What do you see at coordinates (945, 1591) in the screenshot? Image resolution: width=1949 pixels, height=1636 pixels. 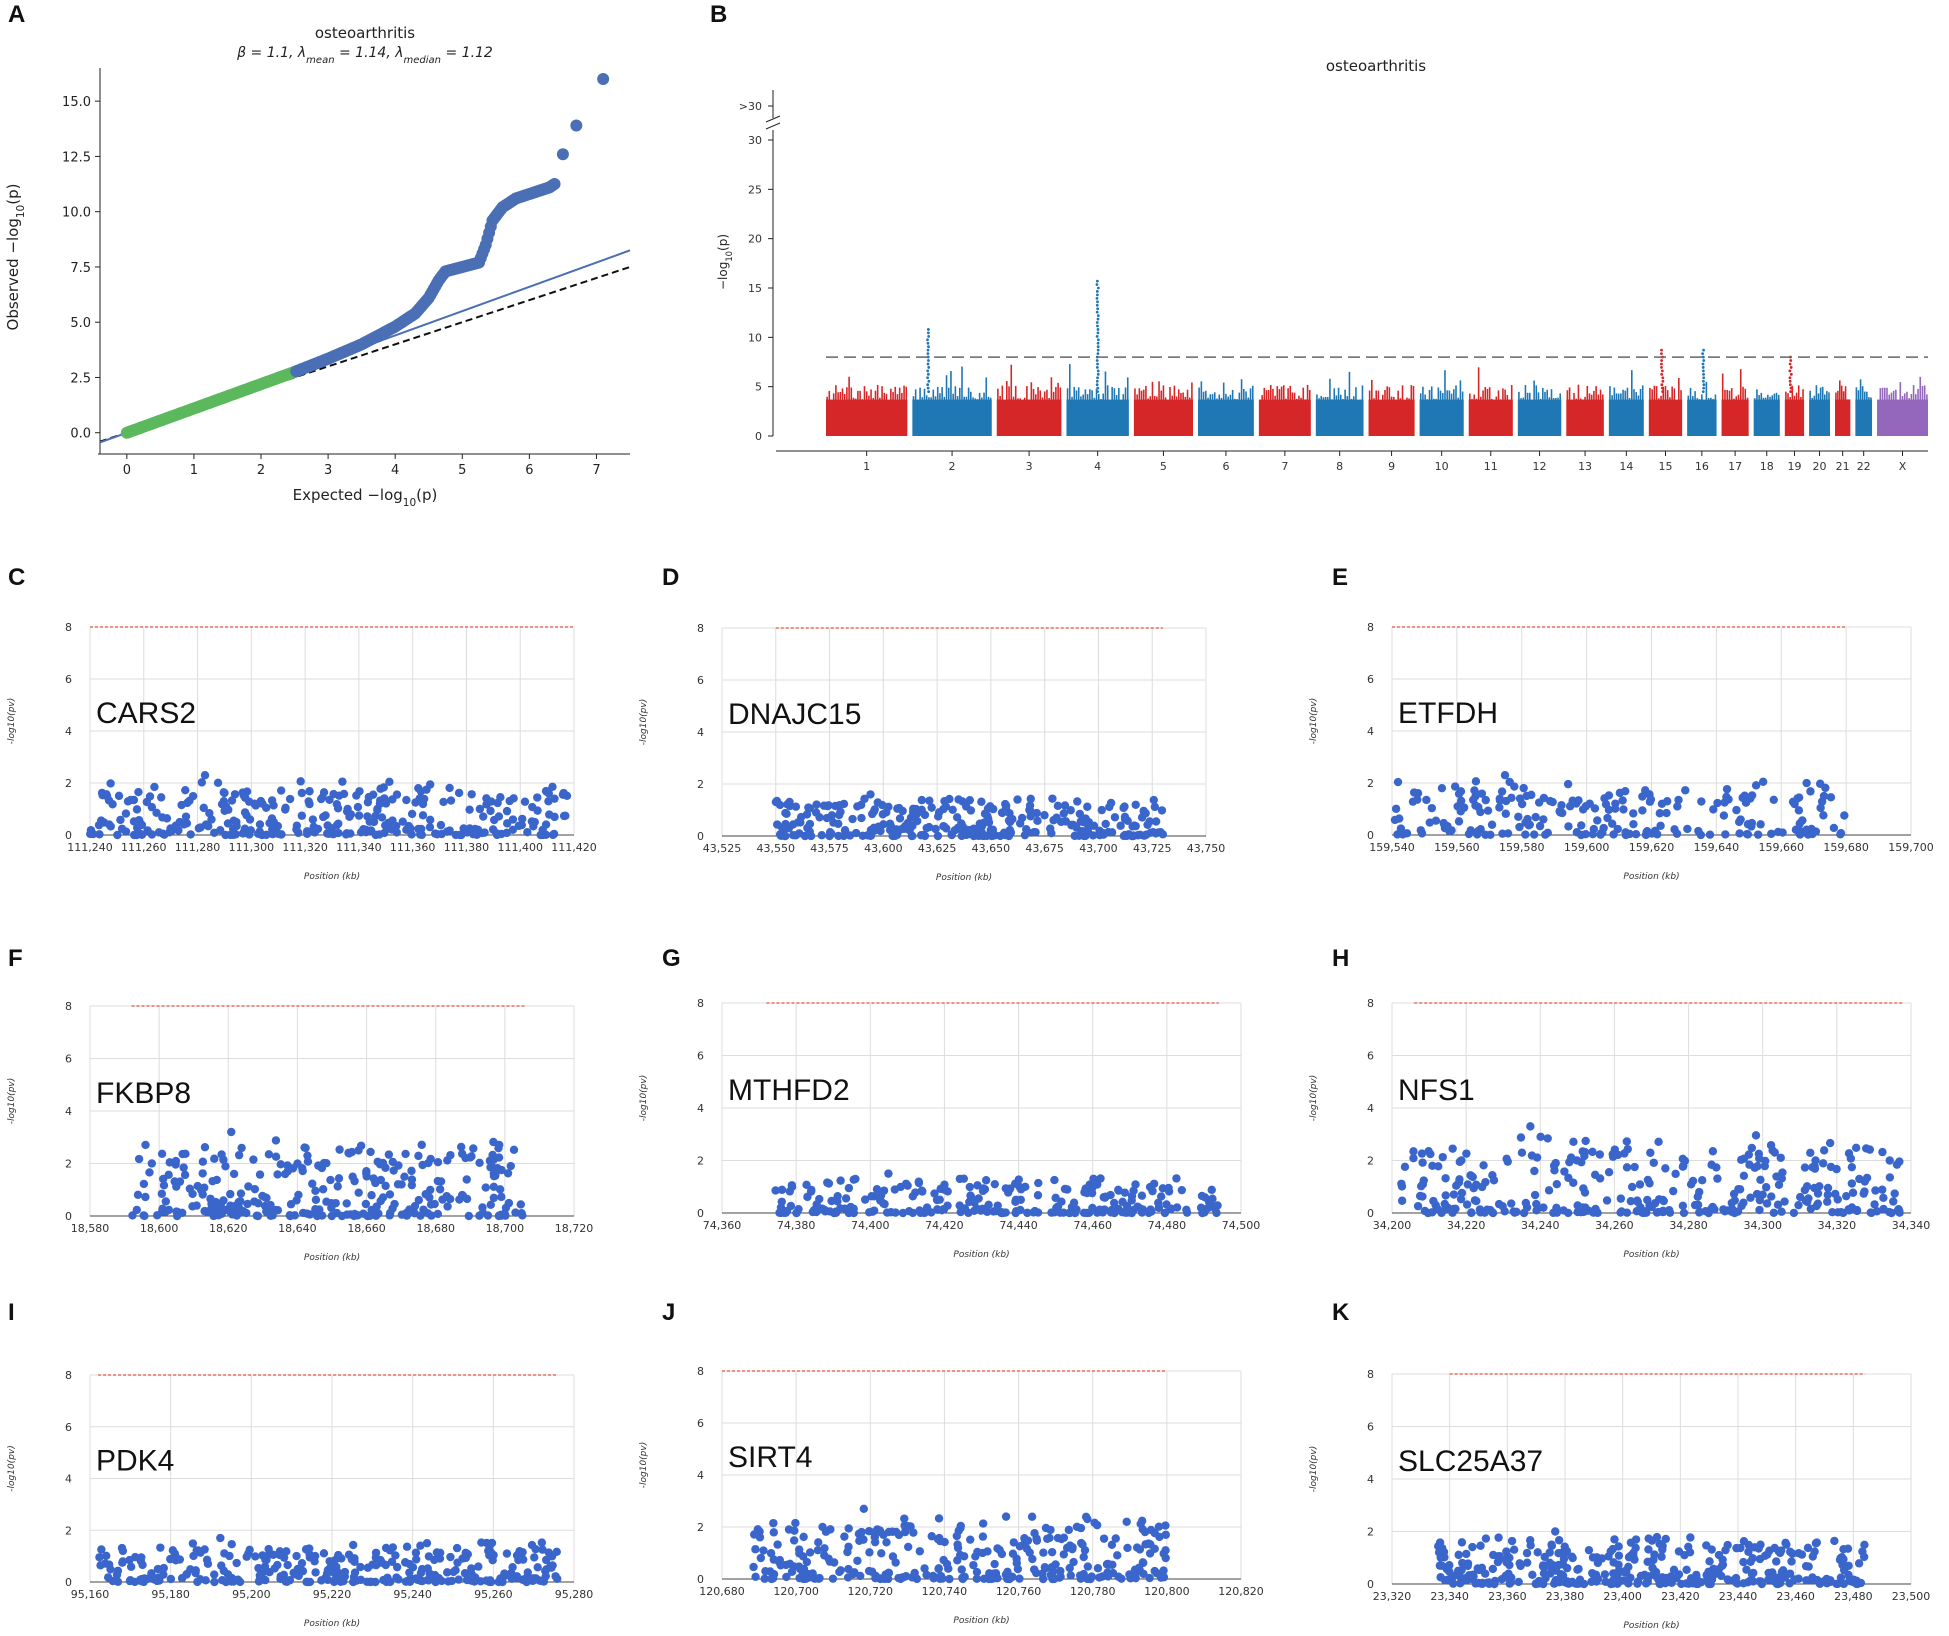 I see `x-tick-label: 120,740` at bounding box center [945, 1591].